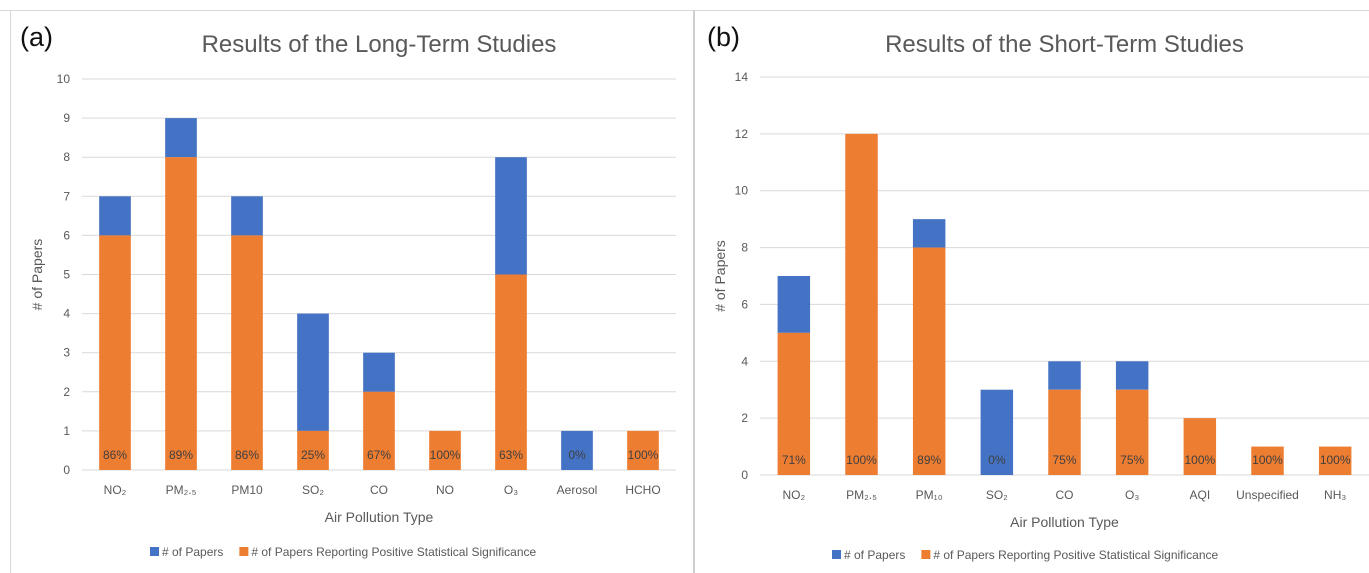  Describe the element at coordinates (1335, 495) in the screenshot. I see `x-tick-label: NH₃` at that location.